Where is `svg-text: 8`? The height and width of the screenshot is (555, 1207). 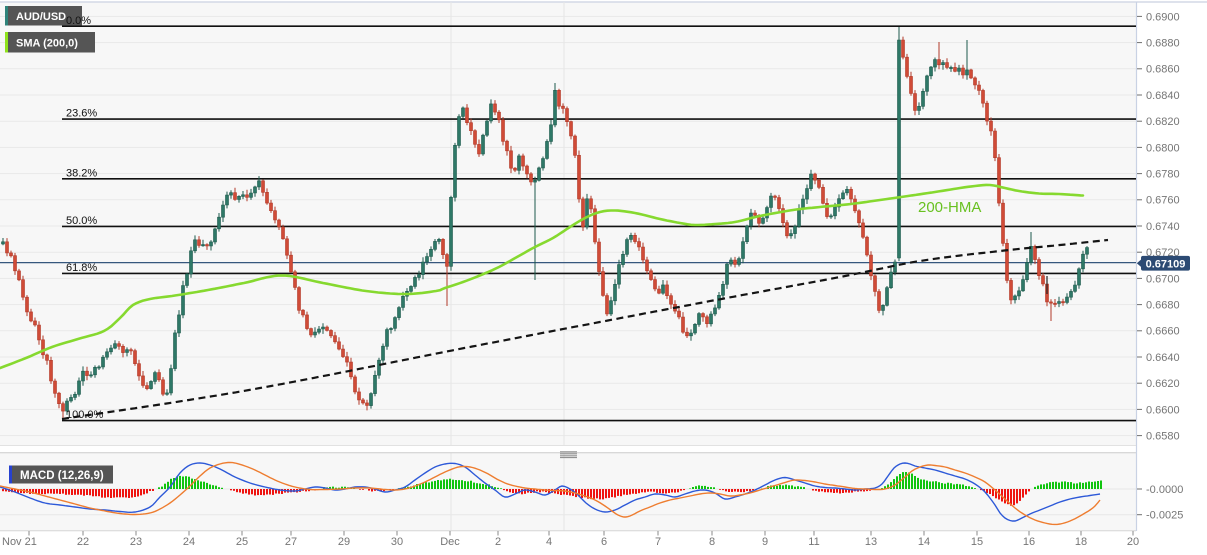
svg-text: 8 is located at coordinates (712, 542).